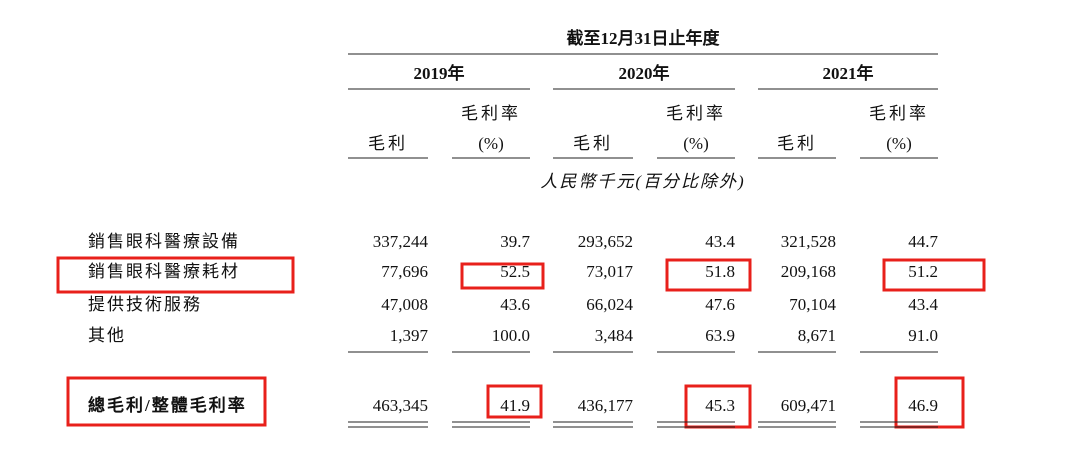 The height and width of the screenshot is (449, 1068). Describe the element at coordinates (808, 271) in the screenshot. I see `cell: 209,168` at that location.